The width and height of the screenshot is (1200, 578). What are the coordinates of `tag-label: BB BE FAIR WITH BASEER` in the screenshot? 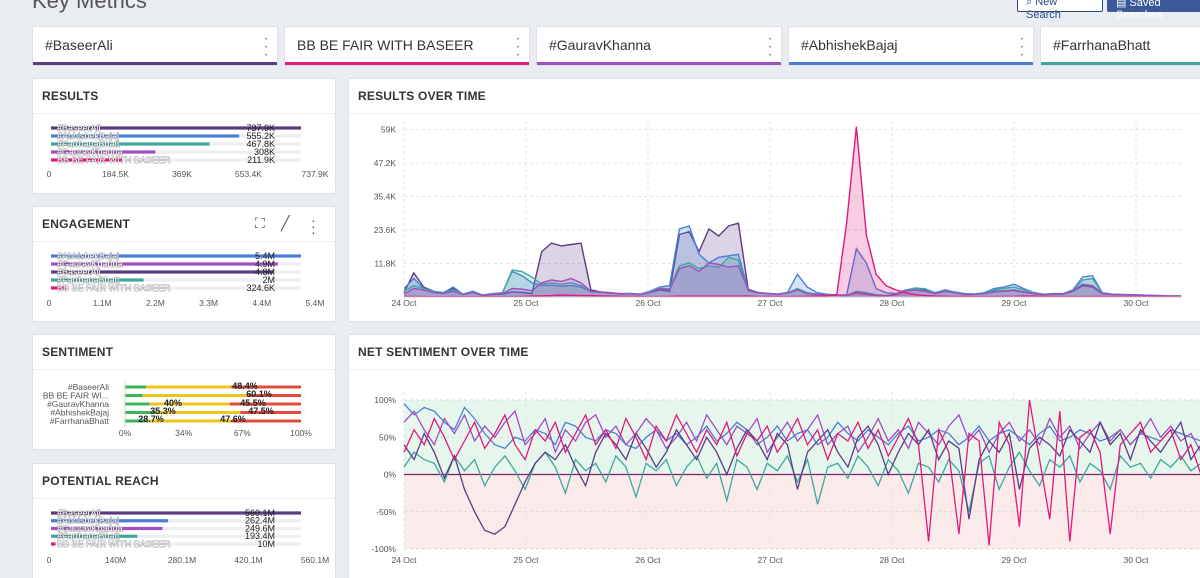 It's located at (385, 45).